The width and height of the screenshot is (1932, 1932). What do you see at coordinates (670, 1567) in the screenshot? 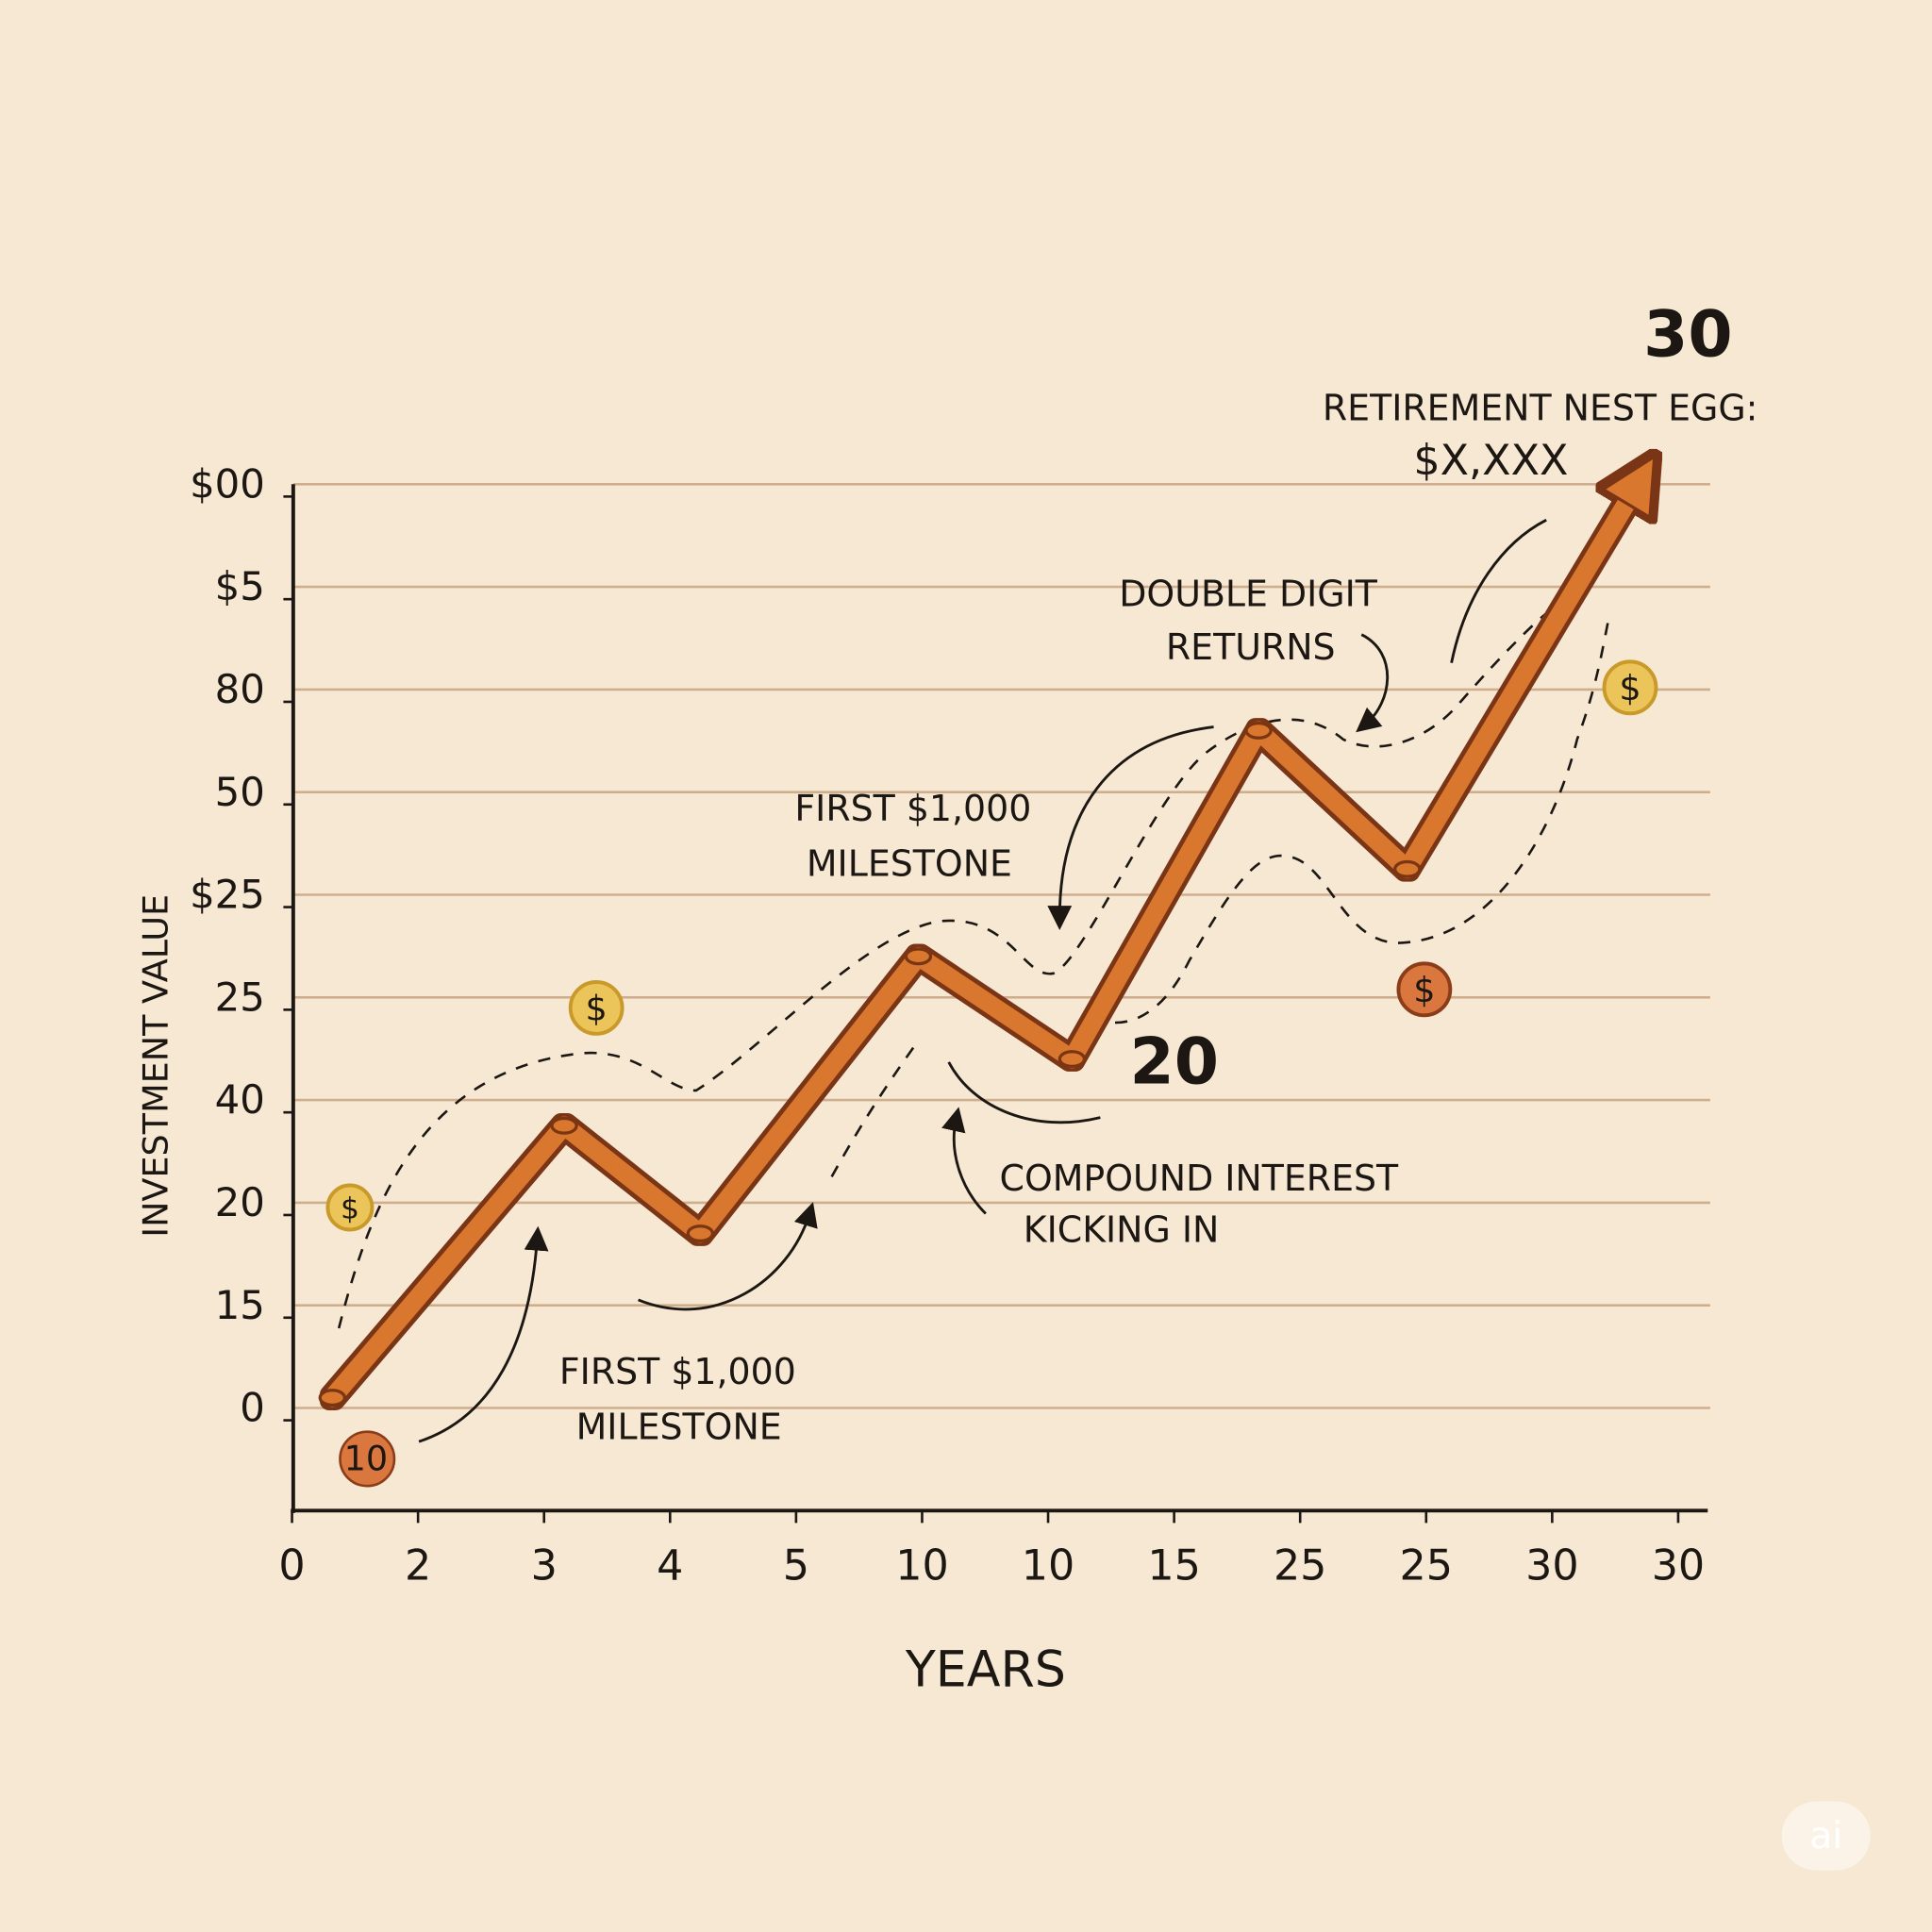
I see `x-tick-label: 4` at bounding box center [670, 1567].